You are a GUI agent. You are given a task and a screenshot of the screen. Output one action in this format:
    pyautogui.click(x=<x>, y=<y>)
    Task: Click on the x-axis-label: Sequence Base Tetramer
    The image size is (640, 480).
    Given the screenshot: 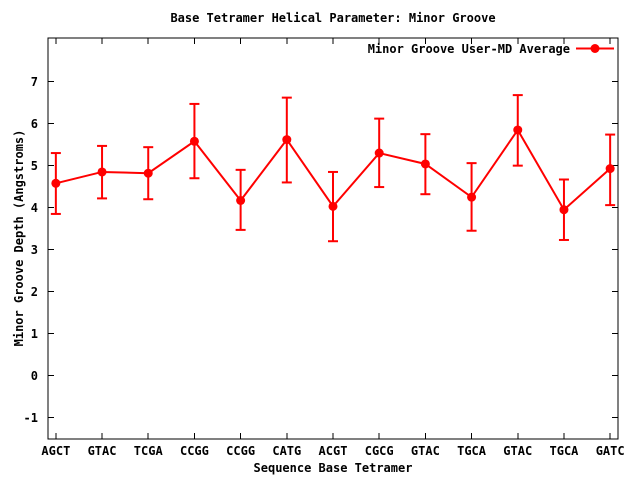 What is the action you would take?
    pyautogui.click(x=333, y=468)
    